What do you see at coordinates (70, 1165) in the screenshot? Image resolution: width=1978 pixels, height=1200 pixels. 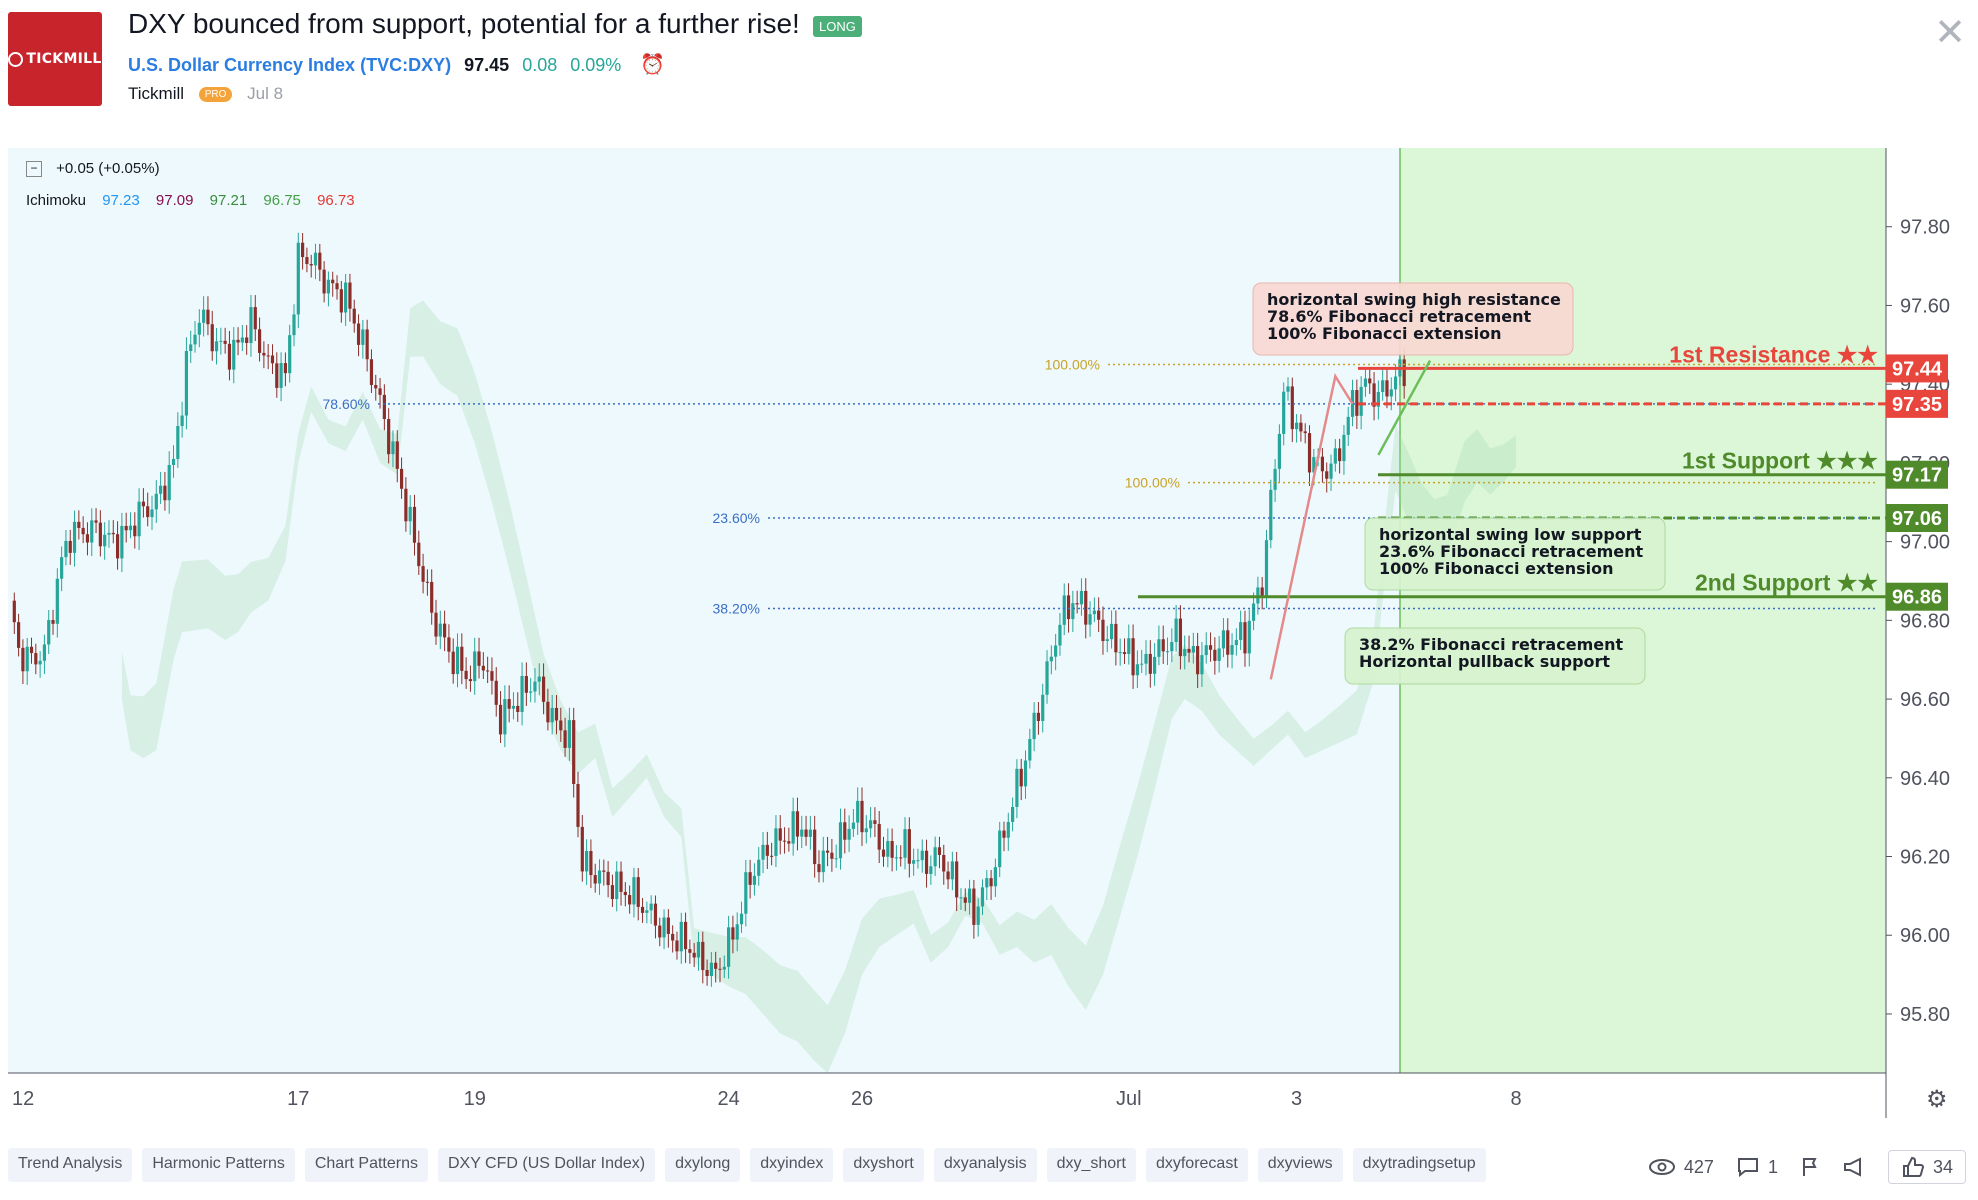 I see `tag-item: Trend Analysis` at bounding box center [70, 1165].